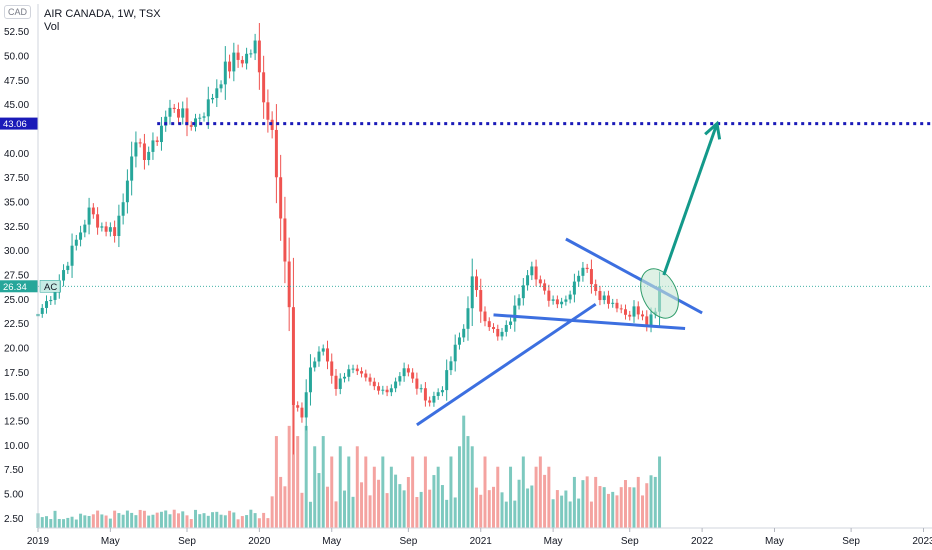 This screenshot has width=932, height=550. I want to click on currency-badge: CAD, so click(18, 12).